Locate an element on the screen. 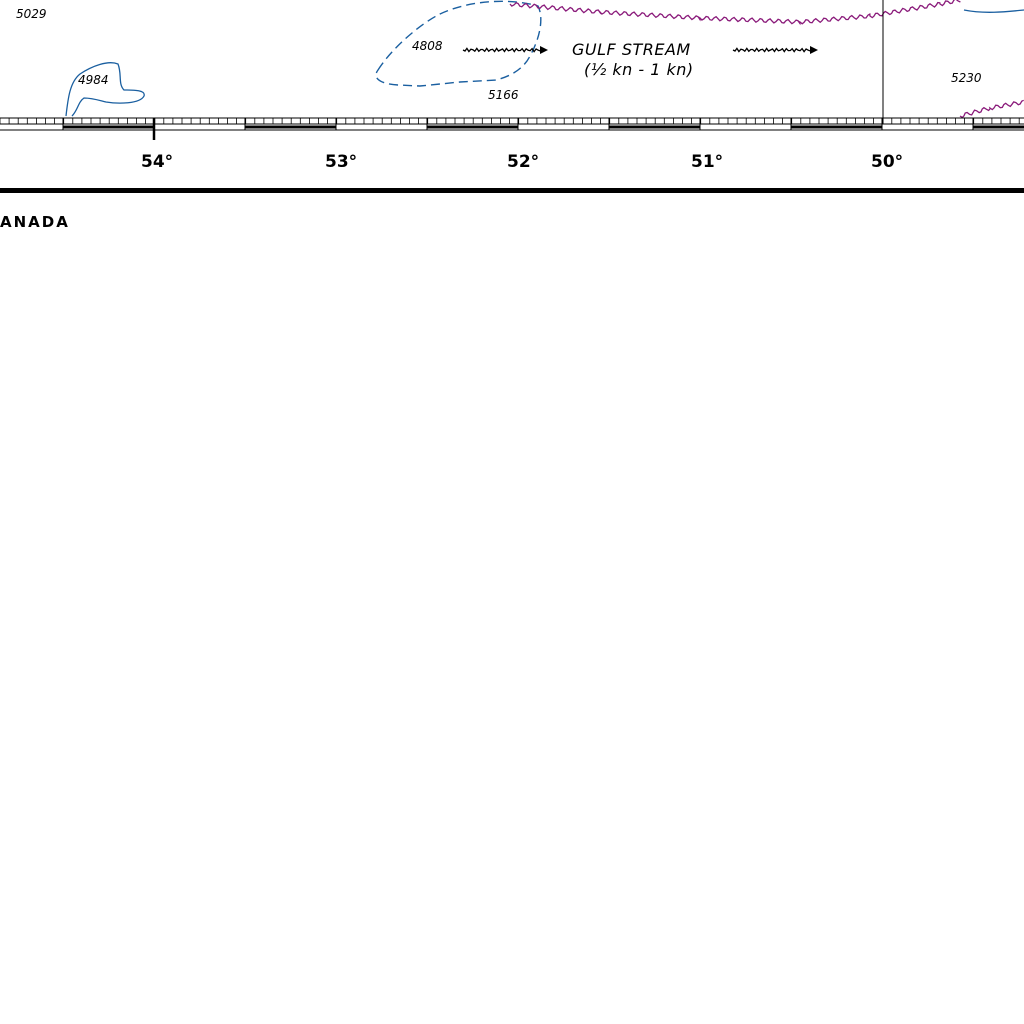 This screenshot has width=1024, height=1024. sounding-label: 5230 is located at coordinates (966, 78).